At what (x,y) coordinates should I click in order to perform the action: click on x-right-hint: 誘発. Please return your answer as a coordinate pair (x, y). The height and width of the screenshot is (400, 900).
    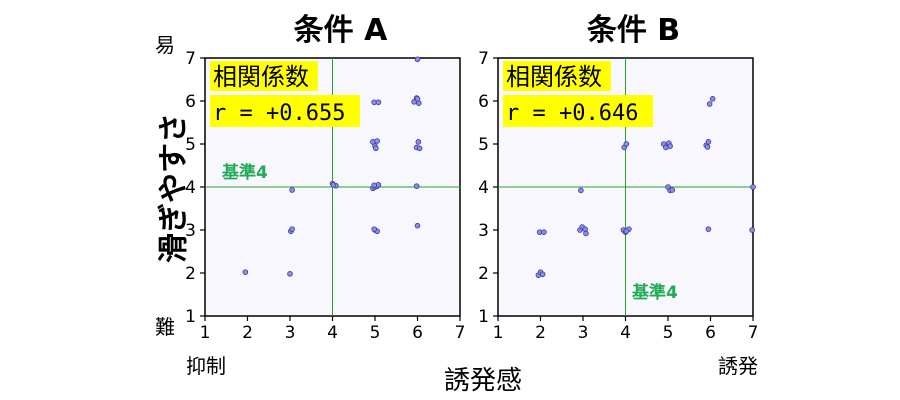
    Looking at the image, I should click on (738, 366).